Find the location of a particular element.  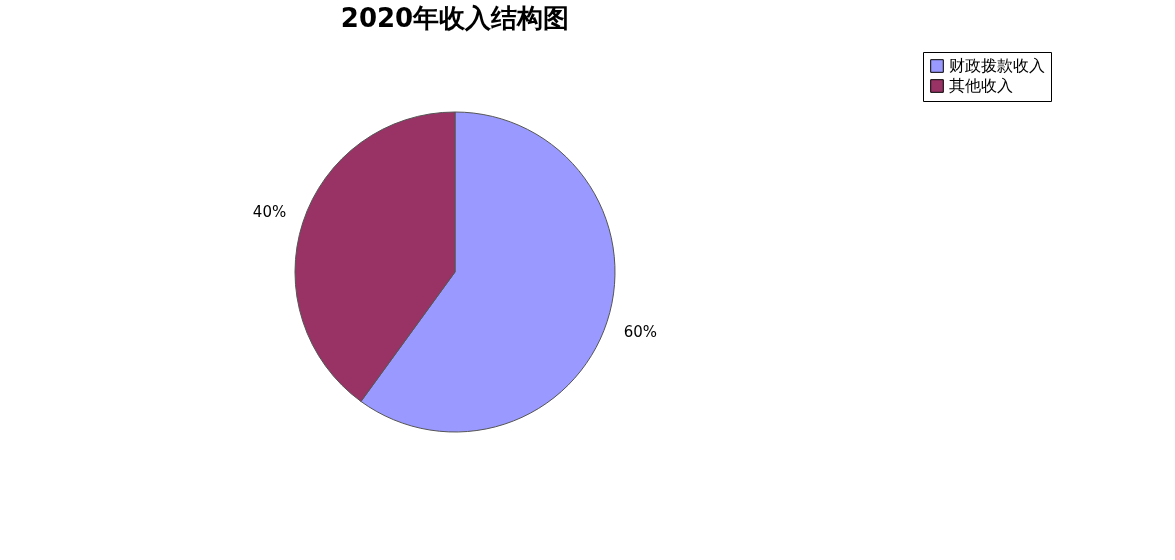

data-label: 60% is located at coordinates (640, 332).